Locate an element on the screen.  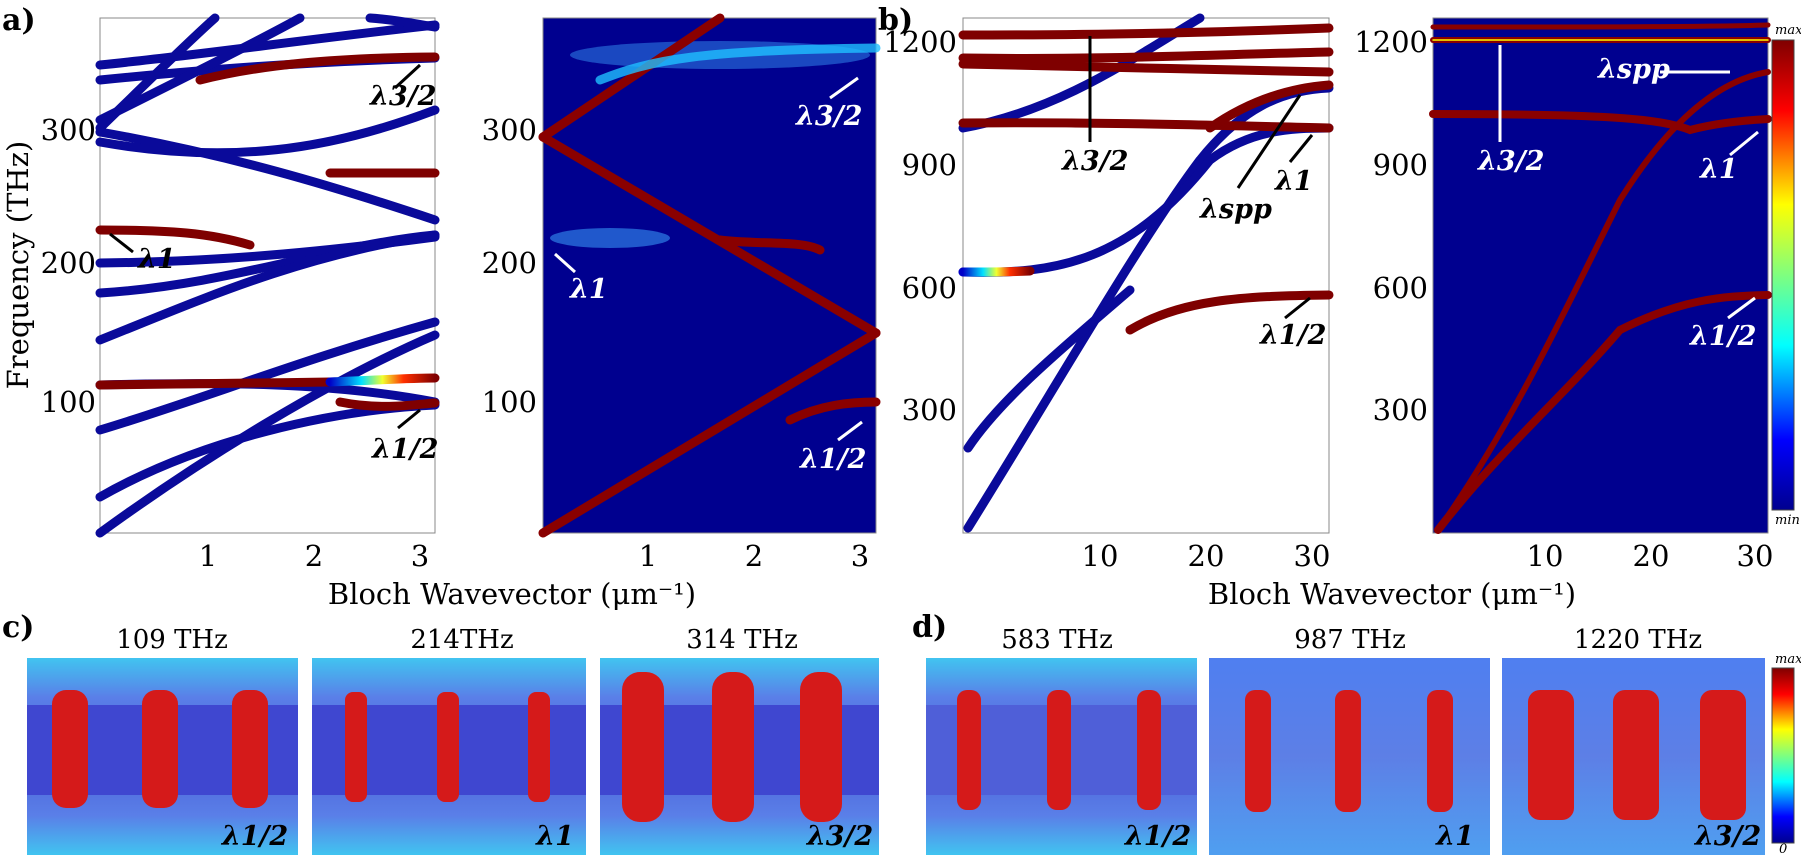
x-tick: 2 is located at coordinates (314, 556).